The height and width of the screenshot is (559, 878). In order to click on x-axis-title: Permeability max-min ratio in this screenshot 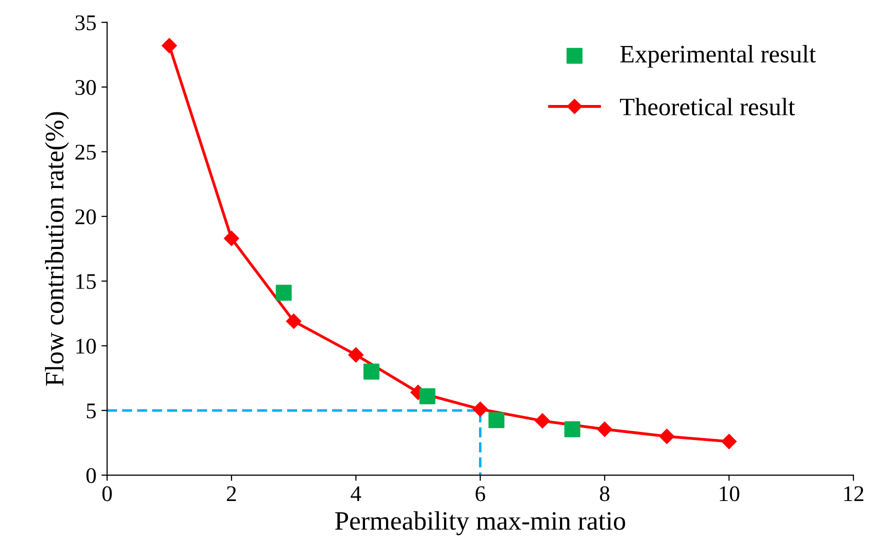, I will do `click(480, 523)`.